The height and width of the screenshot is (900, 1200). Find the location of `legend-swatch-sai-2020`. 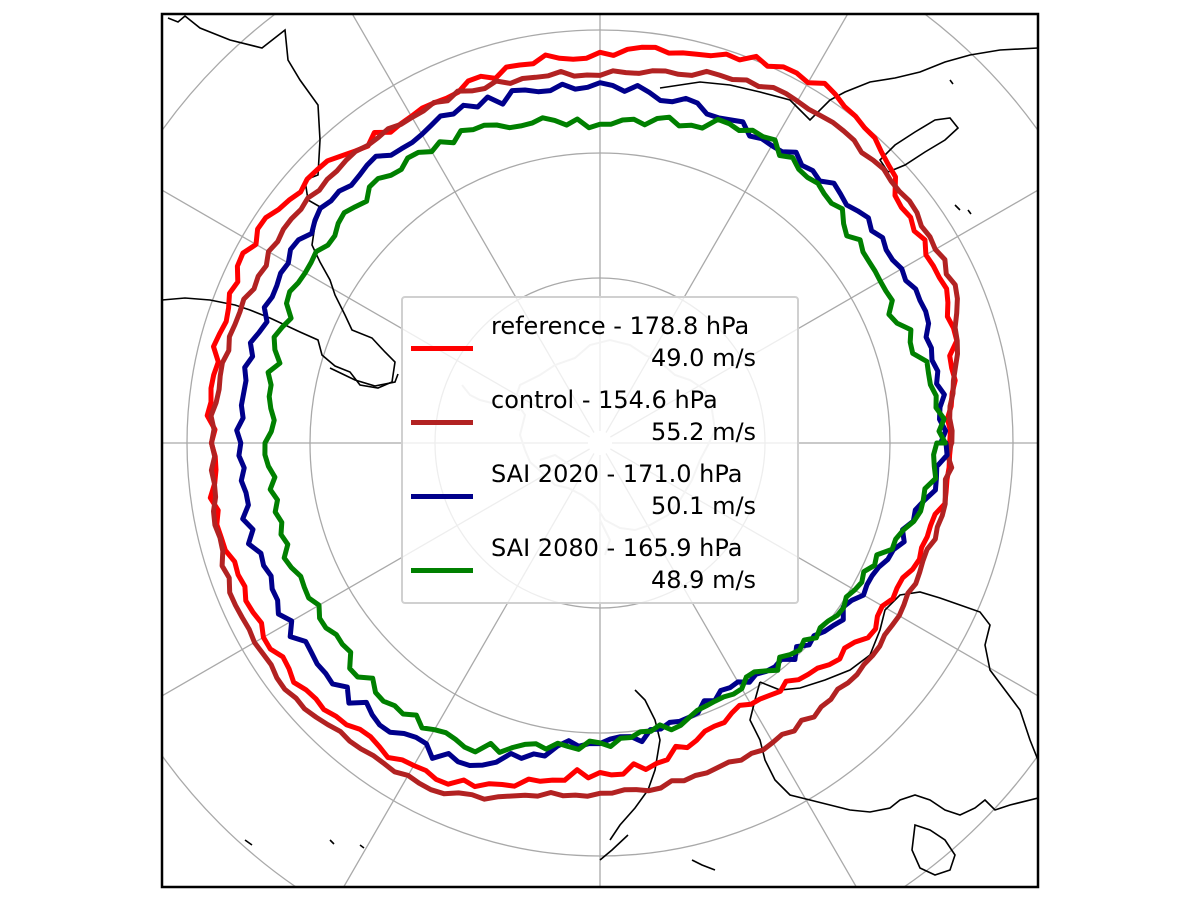

legend-swatch-sai-2020 is located at coordinates (442, 496).